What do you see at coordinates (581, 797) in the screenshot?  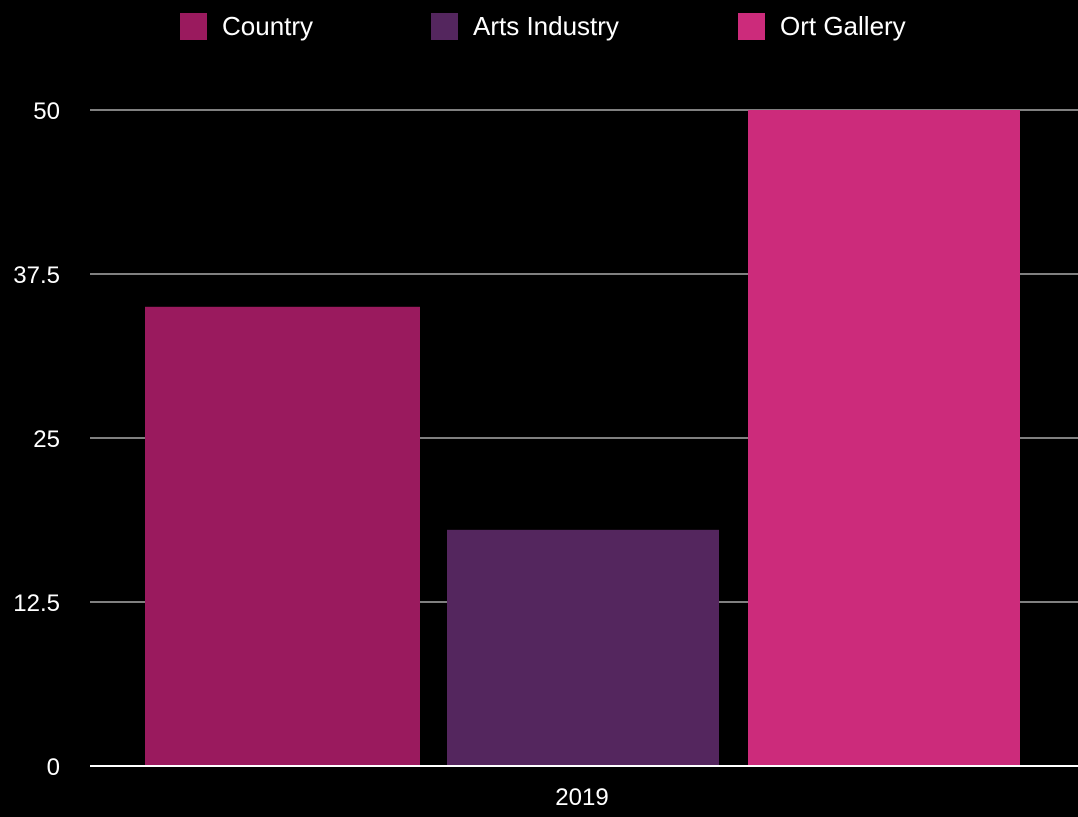 I see `x-tick-label: 2019` at bounding box center [581, 797].